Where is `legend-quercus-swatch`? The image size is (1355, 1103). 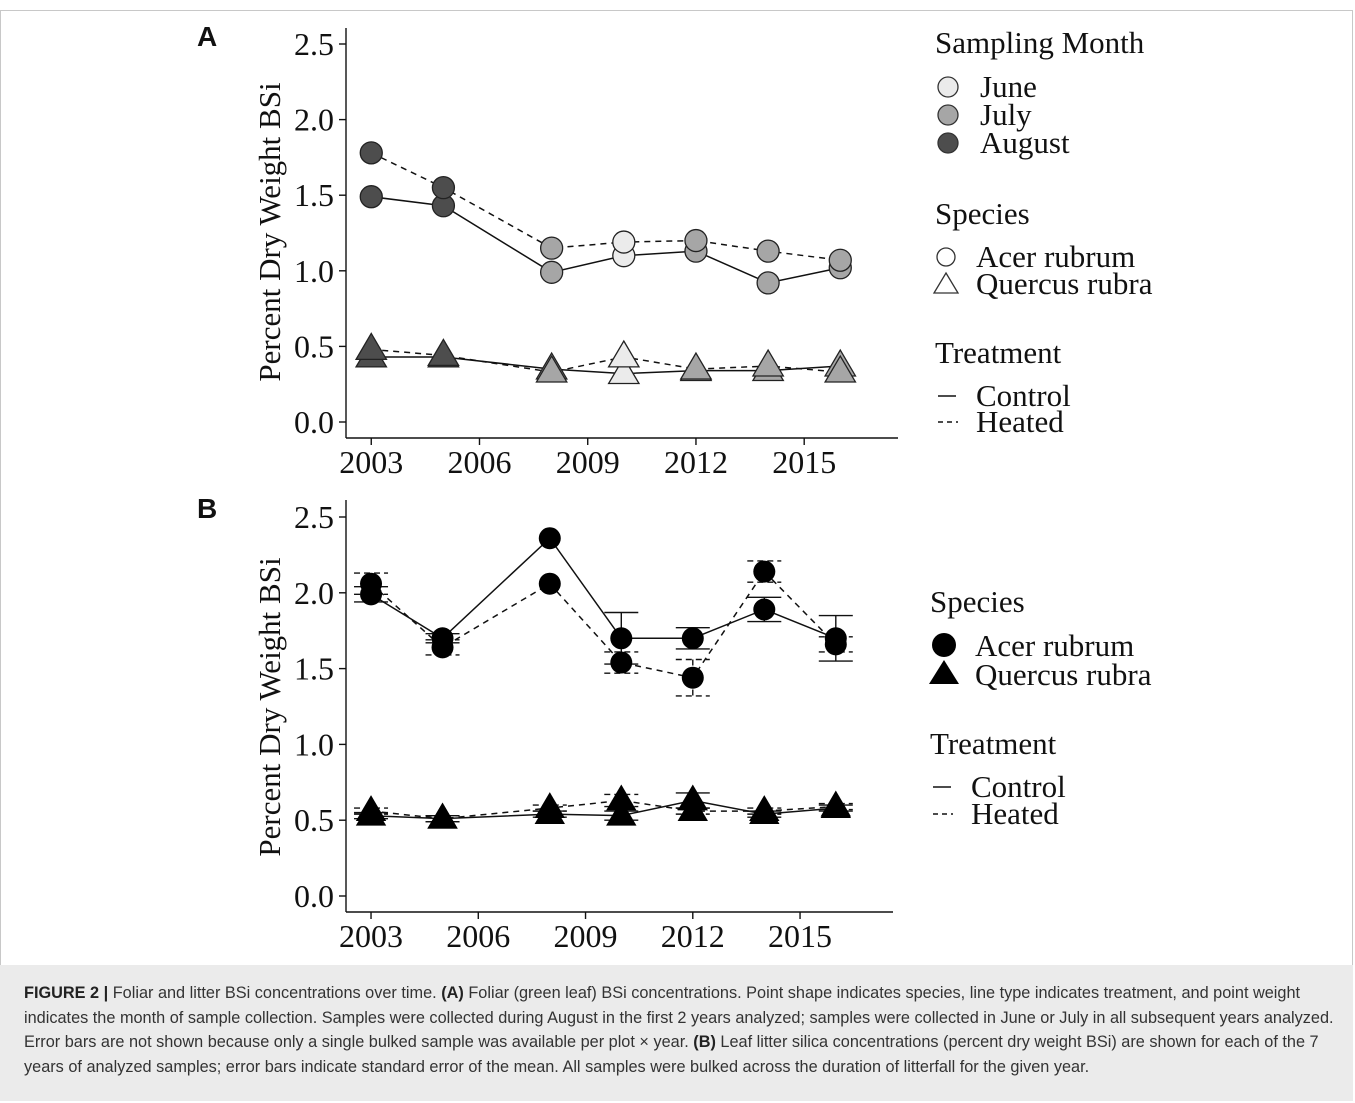 legend-quercus-swatch is located at coordinates (946, 282).